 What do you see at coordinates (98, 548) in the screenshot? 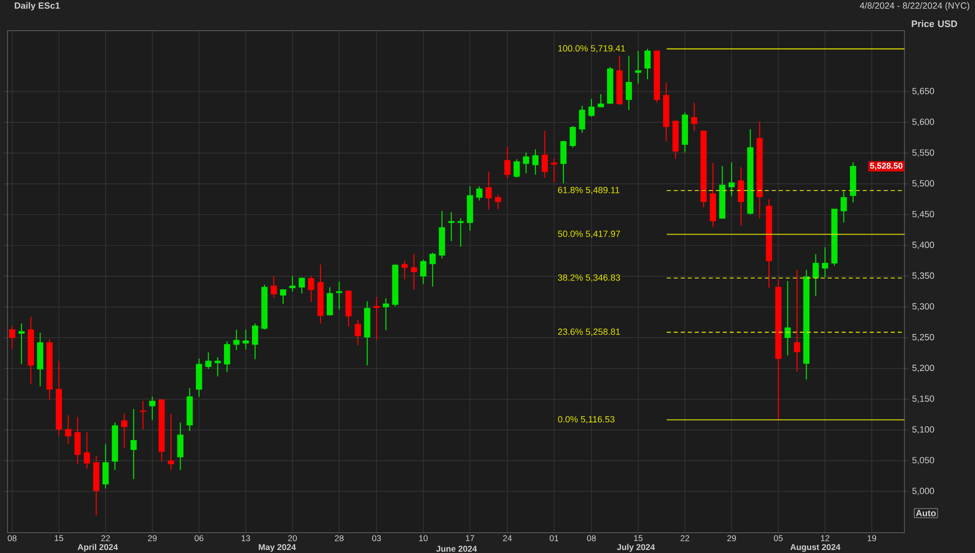
I see `text: April 2024` at bounding box center [98, 548].